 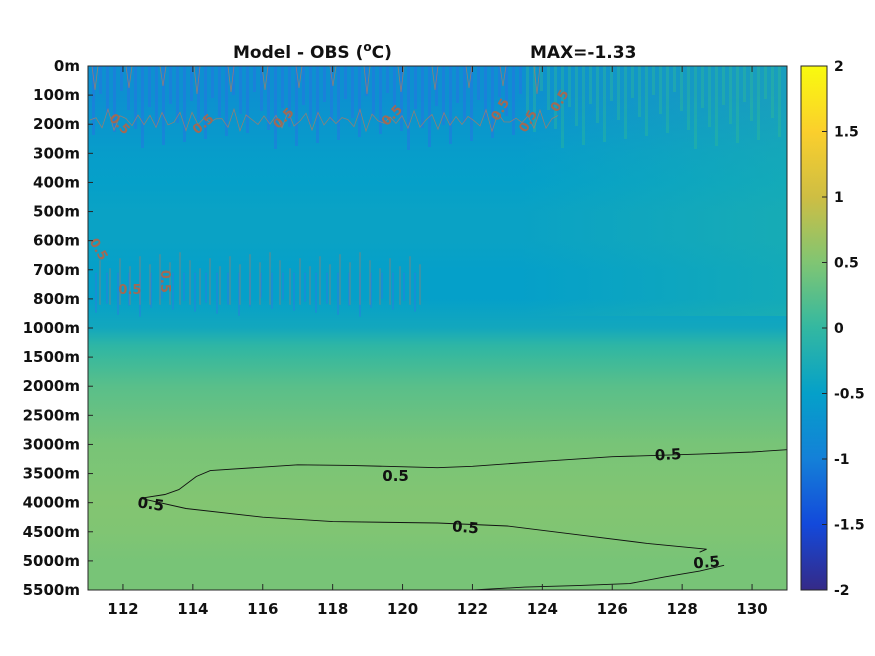 I want to click on y-tick-label-16: 4500m, so click(x=51, y=532).